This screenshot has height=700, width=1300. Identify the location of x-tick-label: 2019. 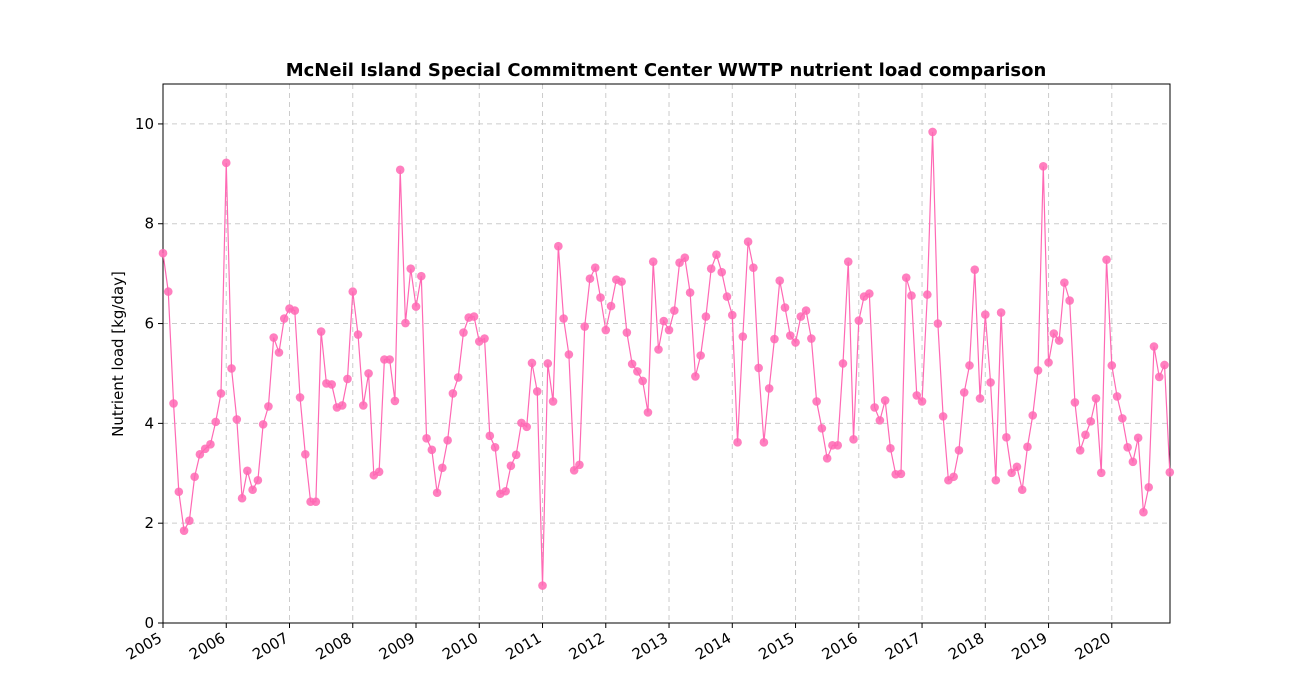
(1029, 646).